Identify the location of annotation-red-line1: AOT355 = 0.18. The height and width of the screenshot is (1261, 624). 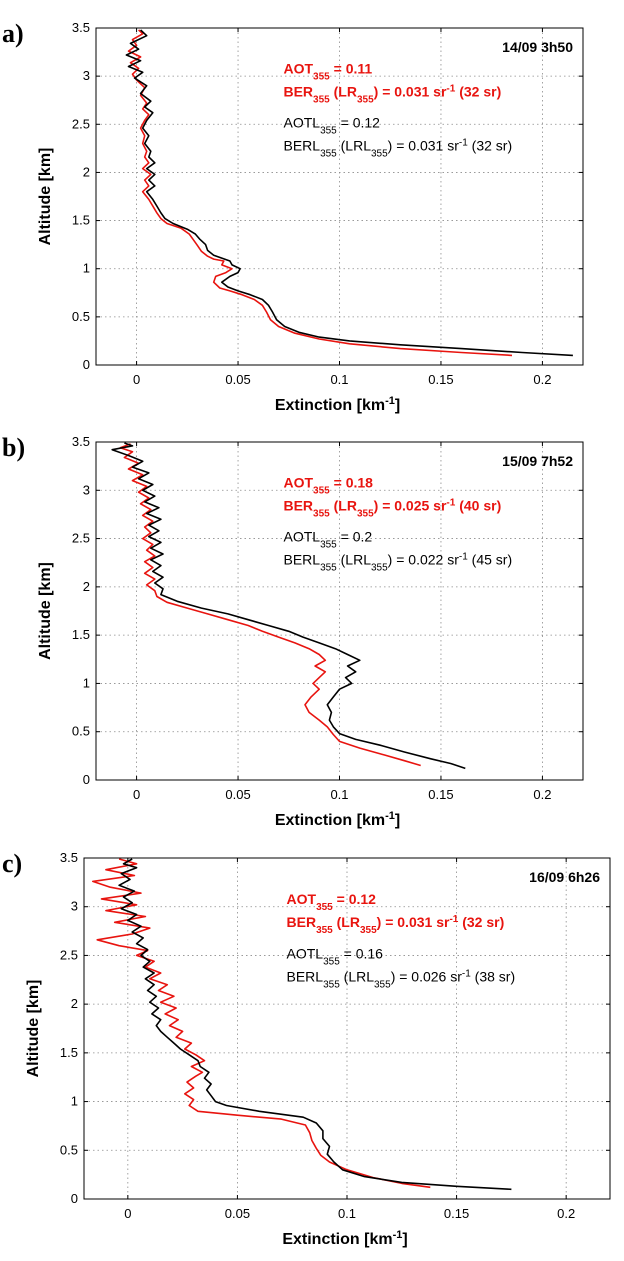
(328, 486).